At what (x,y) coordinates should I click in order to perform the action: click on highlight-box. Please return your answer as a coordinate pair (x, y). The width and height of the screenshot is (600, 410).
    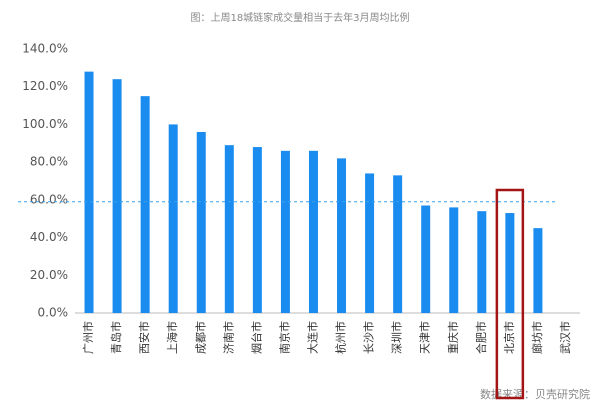
    Looking at the image, I should click on (510, 294).